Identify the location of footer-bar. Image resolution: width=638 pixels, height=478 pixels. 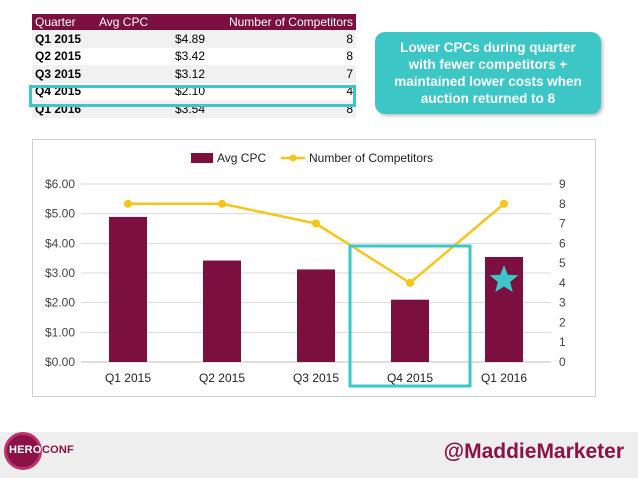
(319, 455).